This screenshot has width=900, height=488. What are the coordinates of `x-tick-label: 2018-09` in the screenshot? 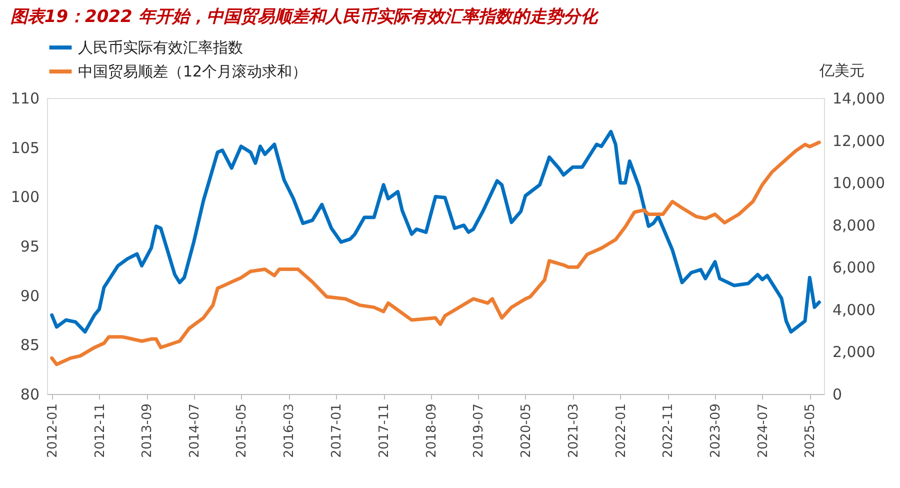 It's located at (432, 431).